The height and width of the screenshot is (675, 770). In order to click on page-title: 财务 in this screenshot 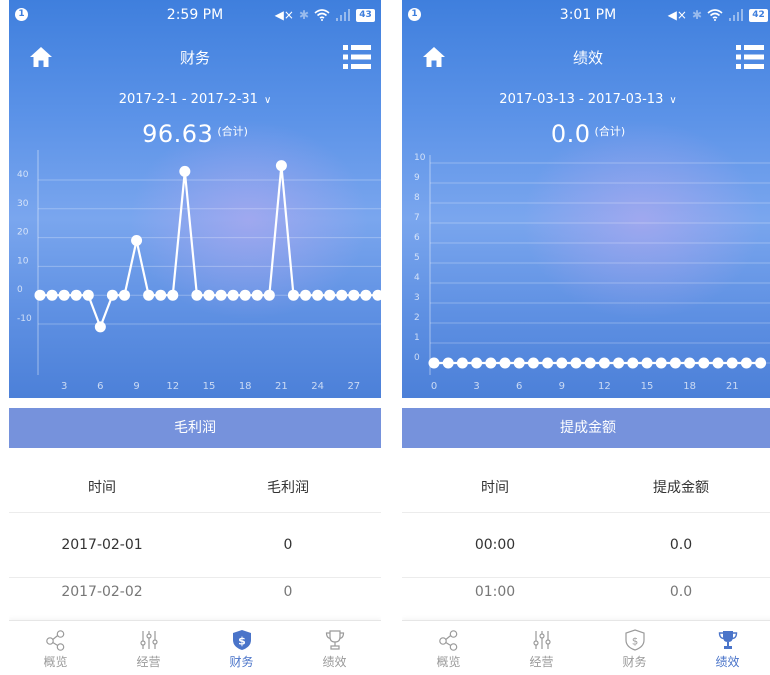, I will do `click(194, 58)`.